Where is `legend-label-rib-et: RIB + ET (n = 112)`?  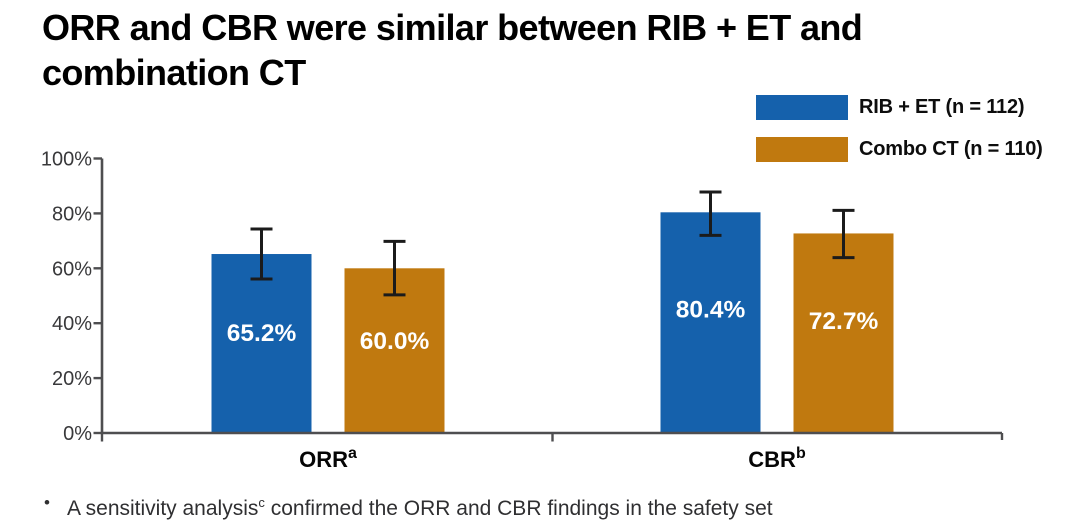 legend-label-rib-et: RIB + ET (n = 112) is located at coordinates (942, 107).